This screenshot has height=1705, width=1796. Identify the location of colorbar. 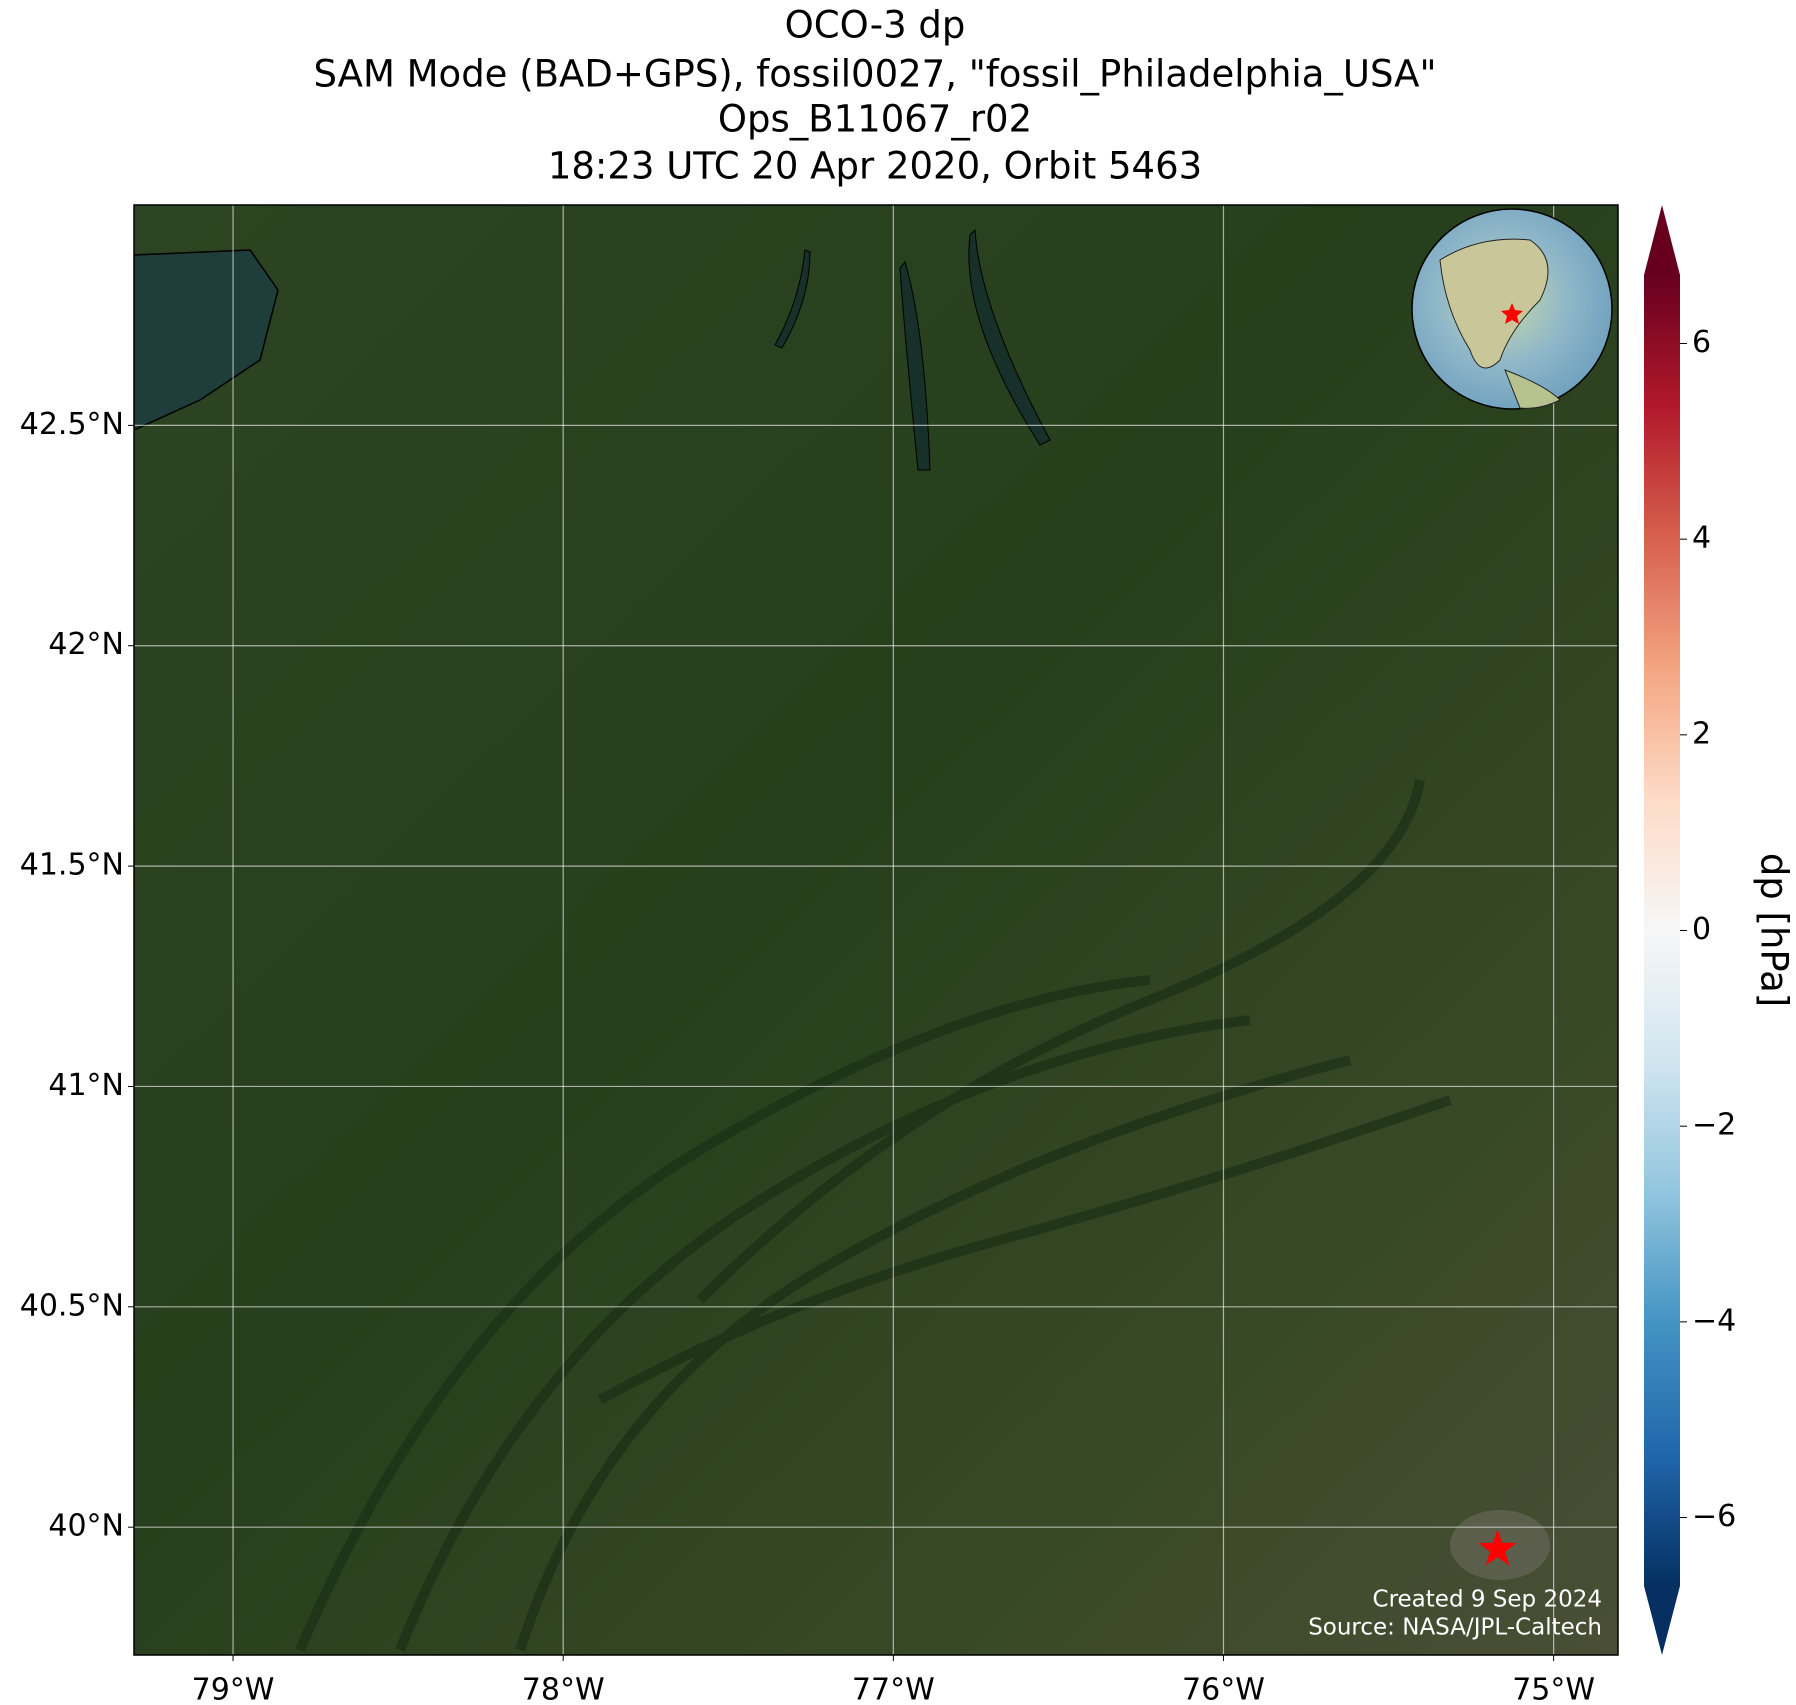
(1662, 930).